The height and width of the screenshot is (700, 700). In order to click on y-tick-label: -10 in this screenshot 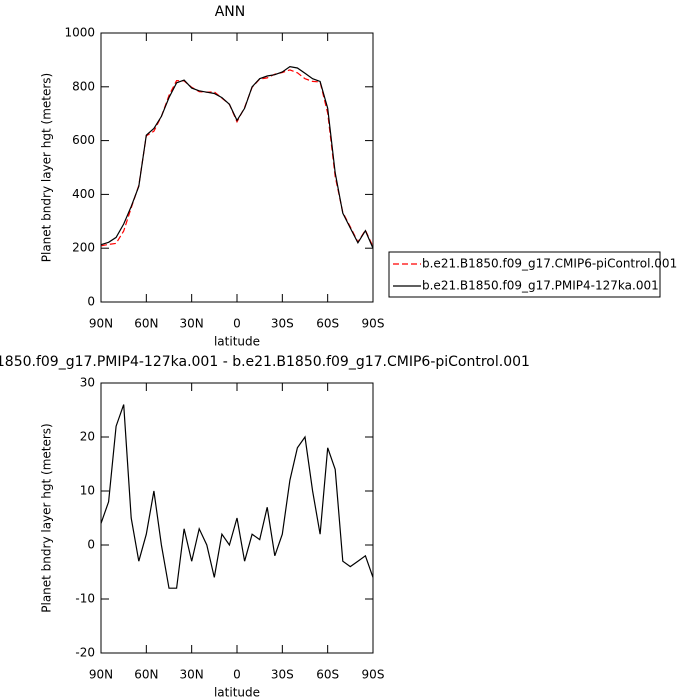, I will do `click(85, 599)`.